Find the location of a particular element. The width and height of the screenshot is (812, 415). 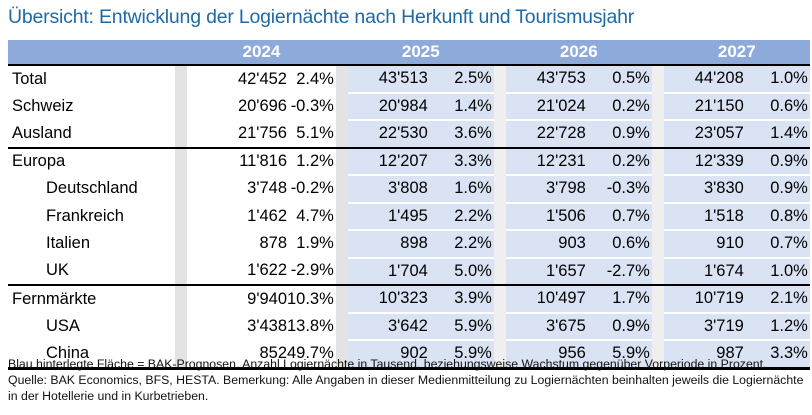

growth-2024: 2.4% is located at coordinates (315, 78).